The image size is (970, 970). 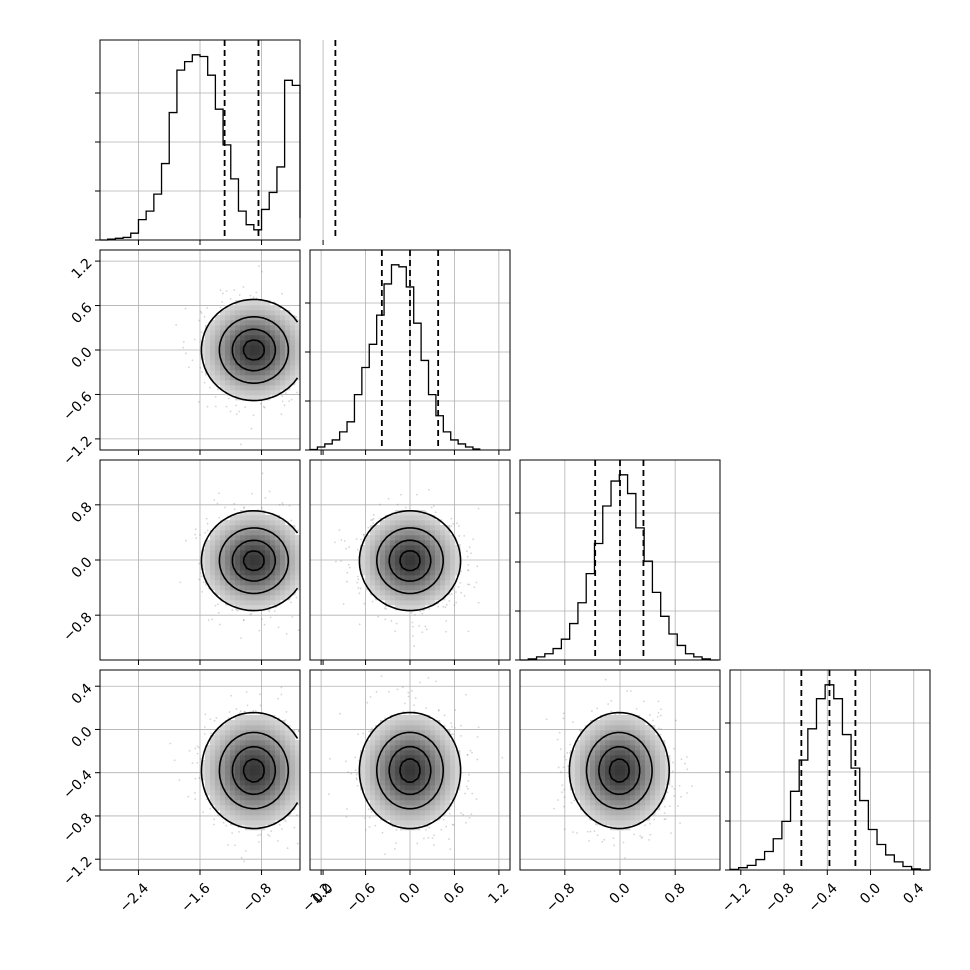 I want to click on x-tick-label-1: 1.2, so click(x=498, y=893).